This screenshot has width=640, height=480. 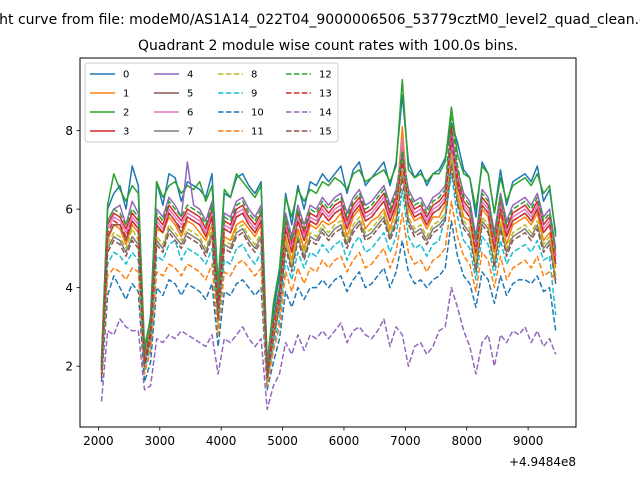 What do you see at coordinates (282, 441) in the screenshot?
I see `x-tick-label: 5000` at bounding box center [282, 441].